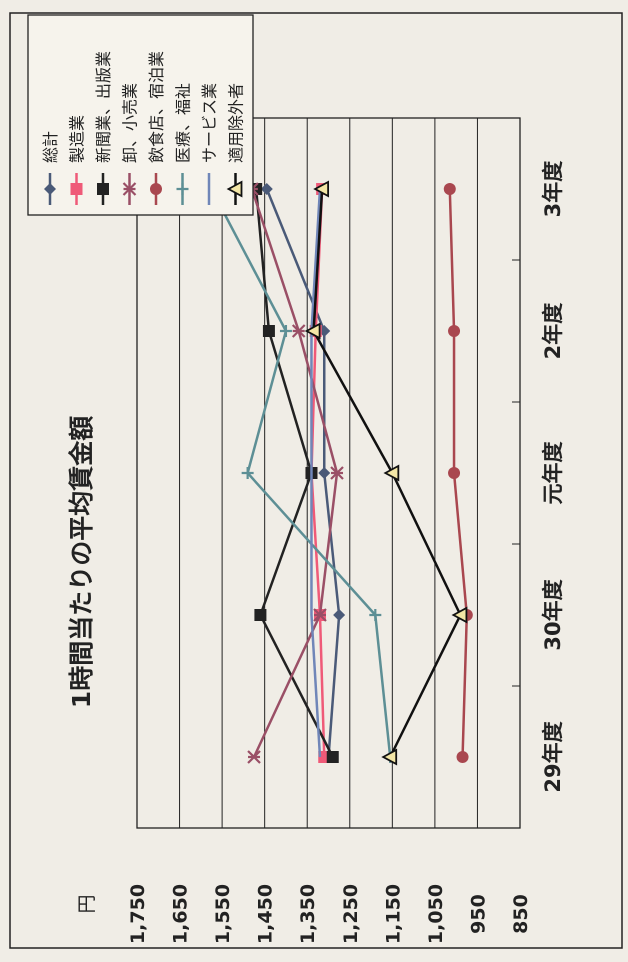 The image size is (628, 962). I want to click on legend-item: 製造業, so click(77, 160).